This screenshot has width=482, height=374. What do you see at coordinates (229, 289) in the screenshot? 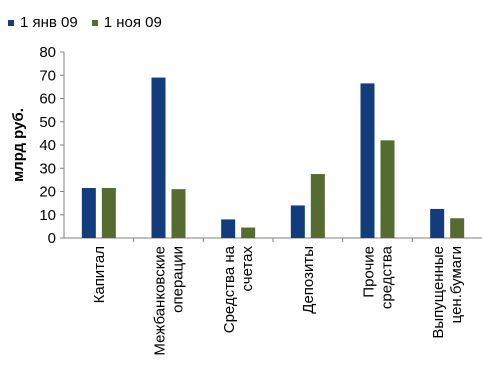
I see `x-tick-label: Средства на` at bounding box center [229, 289].